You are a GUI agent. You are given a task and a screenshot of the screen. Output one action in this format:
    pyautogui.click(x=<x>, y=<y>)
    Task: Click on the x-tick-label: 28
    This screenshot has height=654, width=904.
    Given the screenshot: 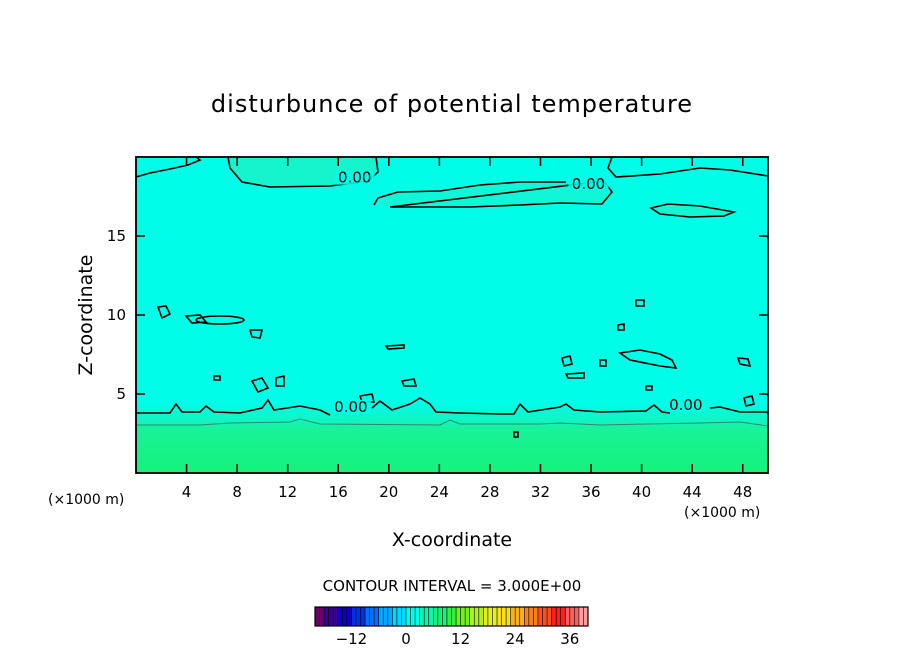 What is the action you would take?
    pyautogui.click(x=489, y=492)
    